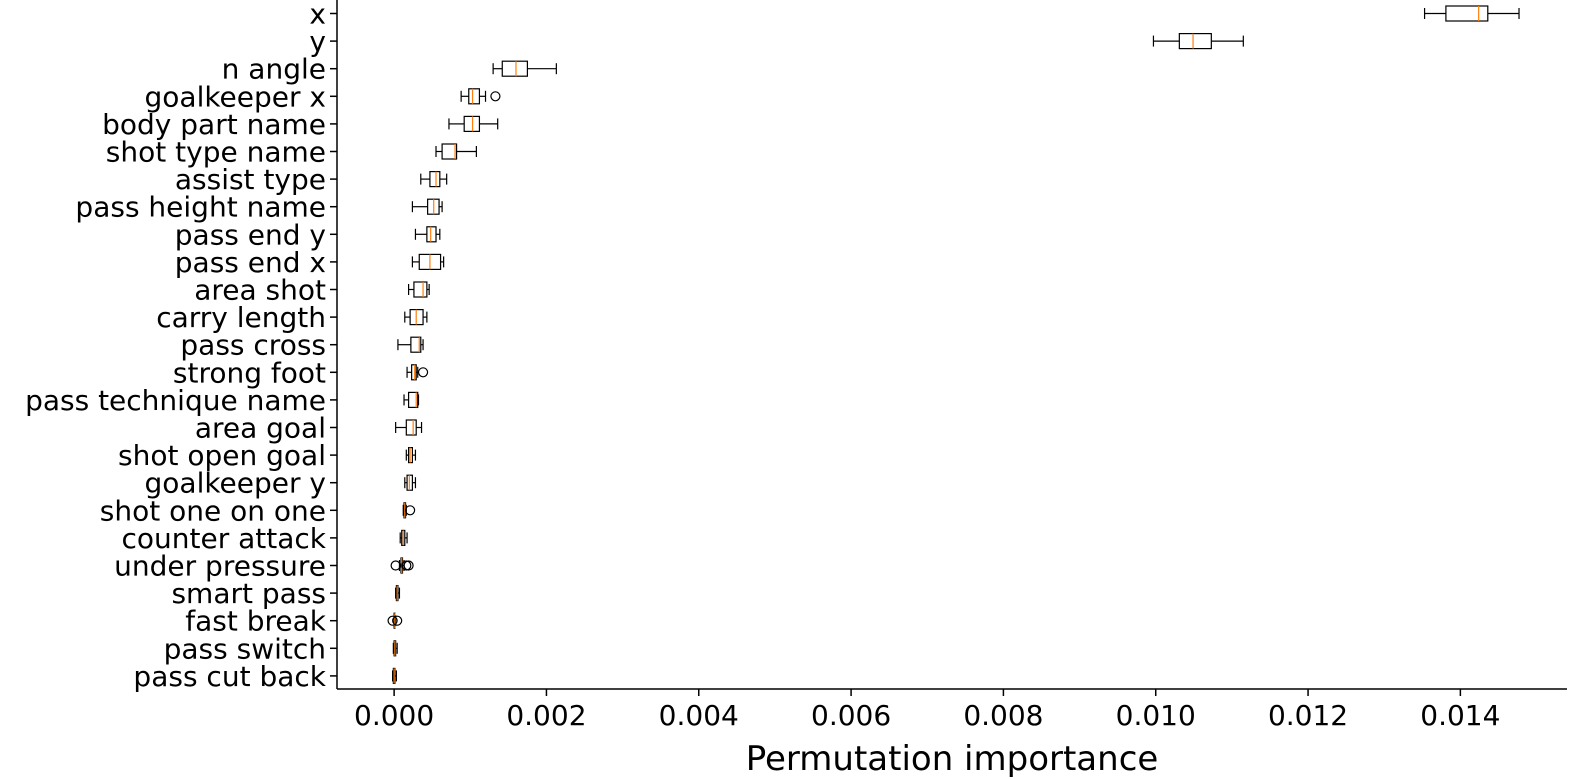  I want to click on y-tick-label: n angle, so click(274, 69).